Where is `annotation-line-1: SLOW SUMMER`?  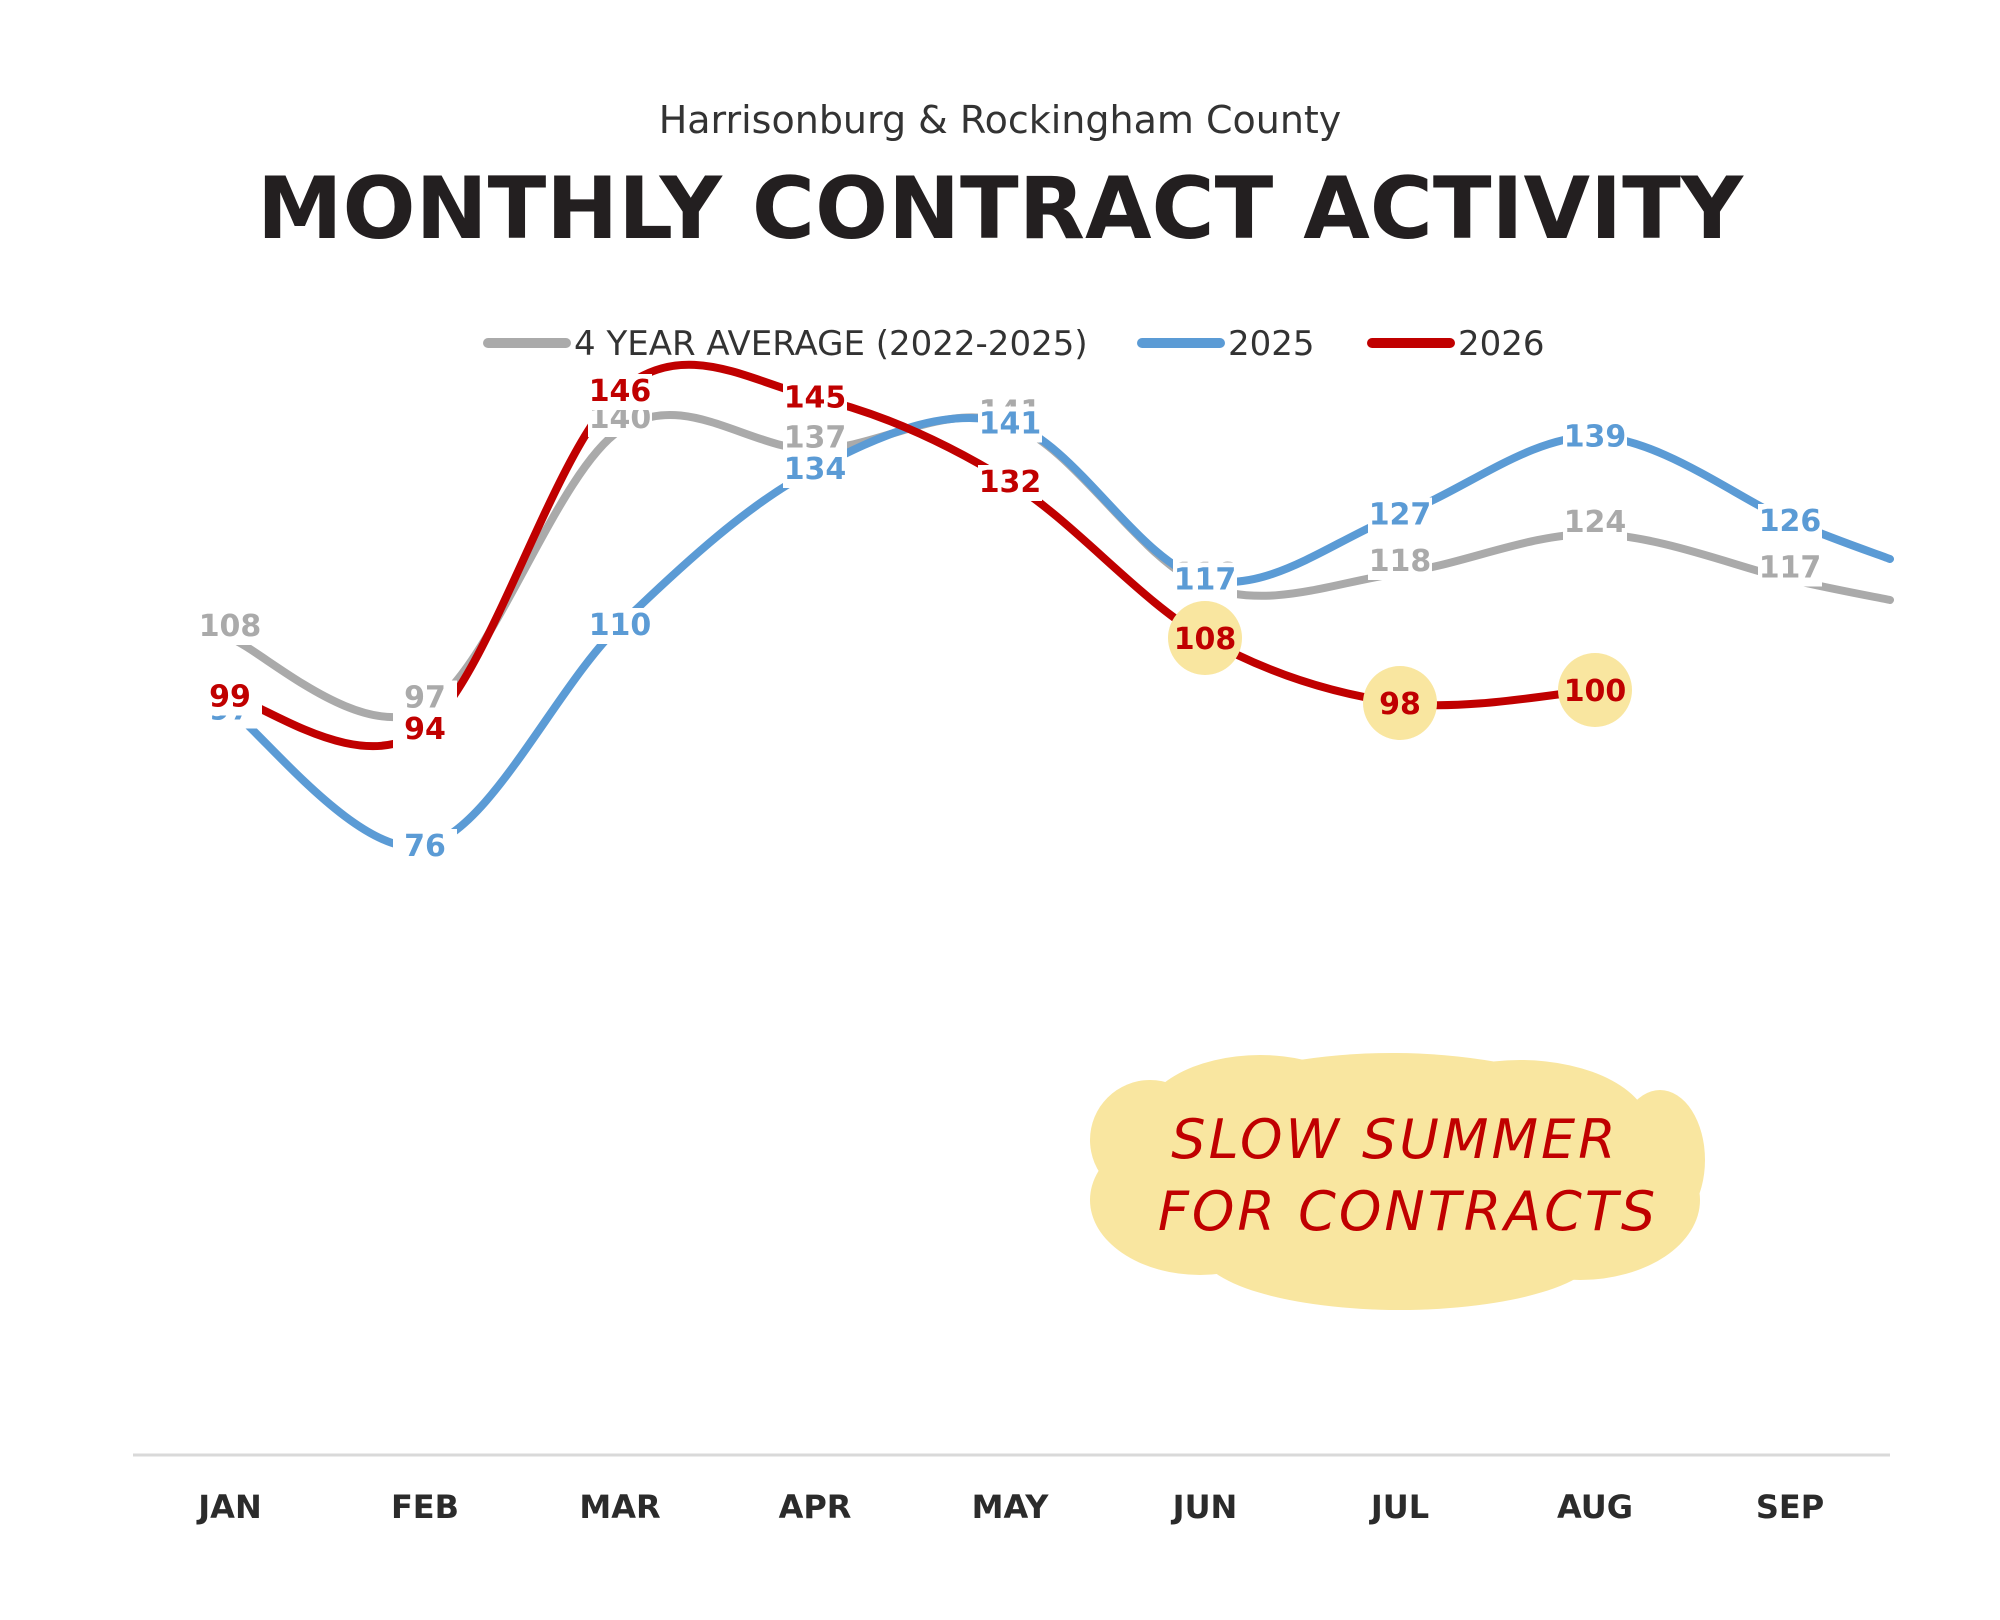 annotation-line-1: SLOW SUMMER is located at coordinates (1394, 1139).